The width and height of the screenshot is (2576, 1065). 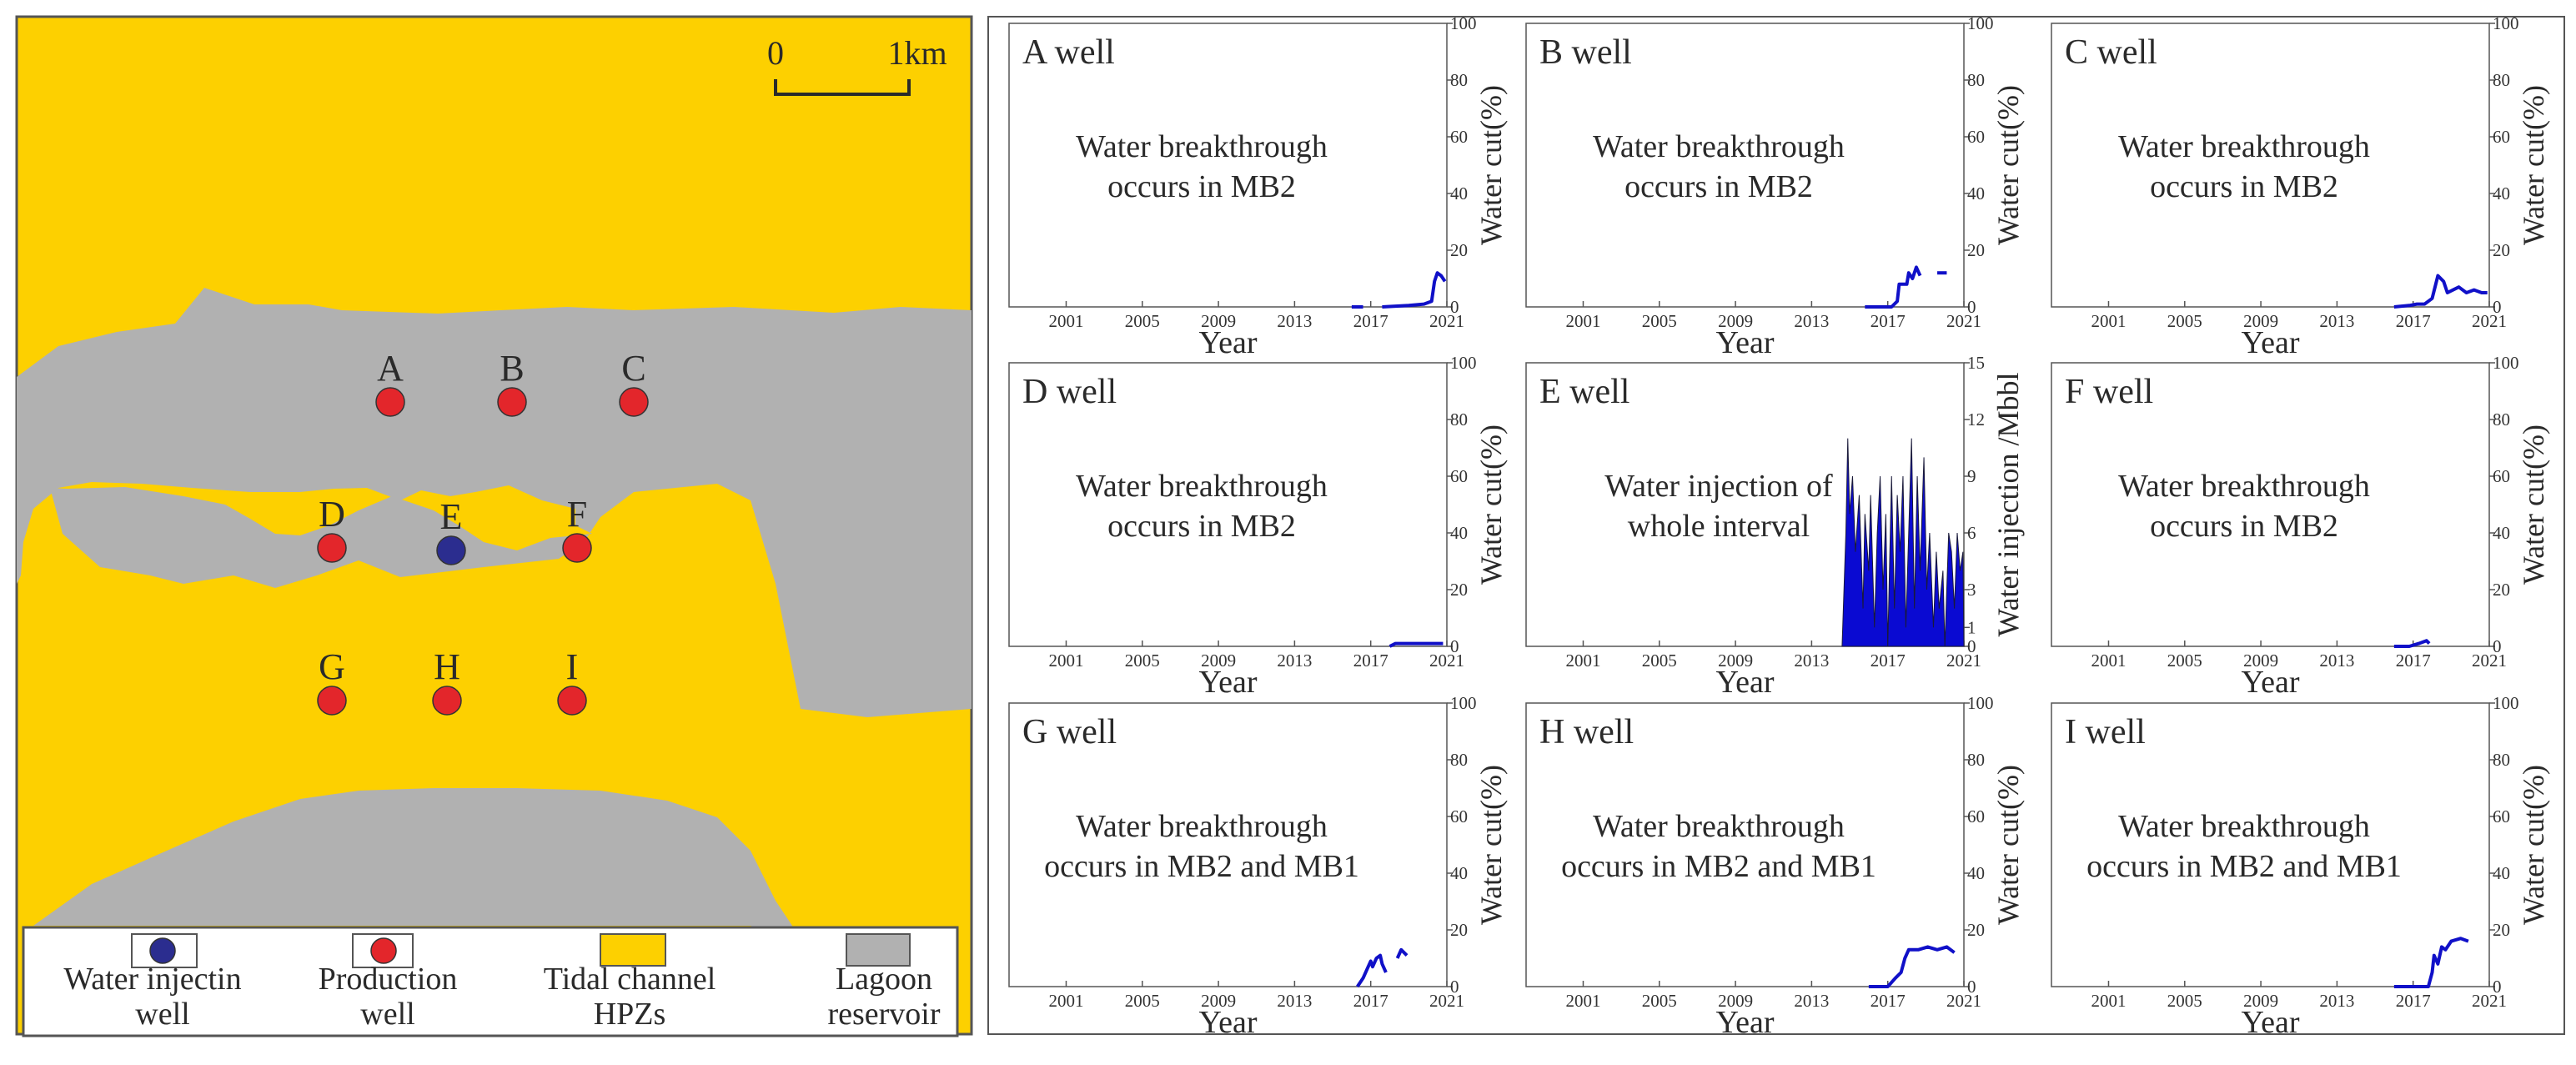 I want to click on chart-f-ytick-label: 0, so click(x=2497, y=646).